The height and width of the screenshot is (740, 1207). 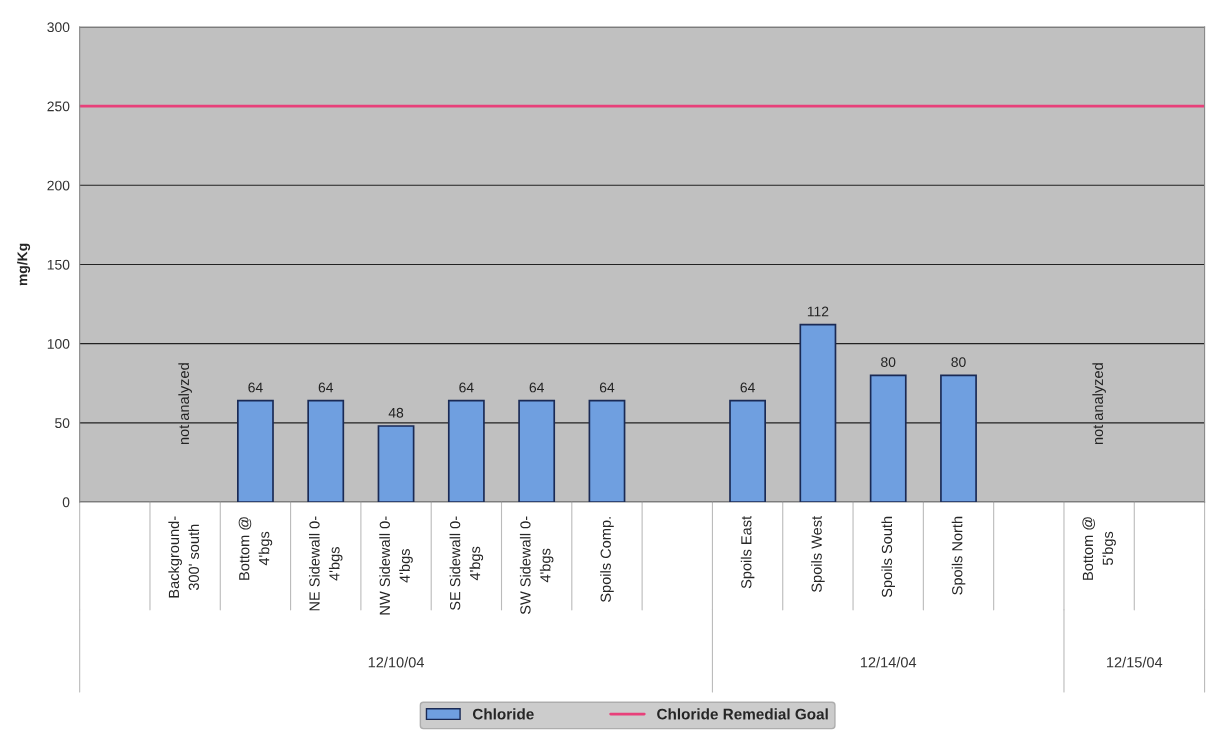 I want to click on x-tick-label: Spoils West, so click(x=818, y=554).